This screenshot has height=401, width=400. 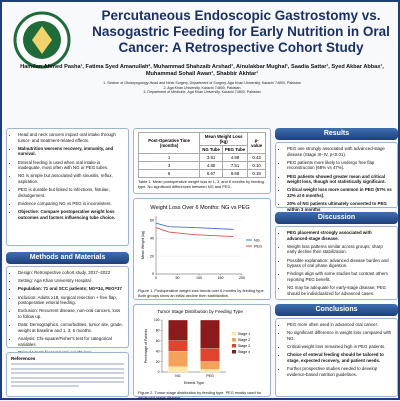 I want to click on legend-label: PEG, so click(x=258, y=246).